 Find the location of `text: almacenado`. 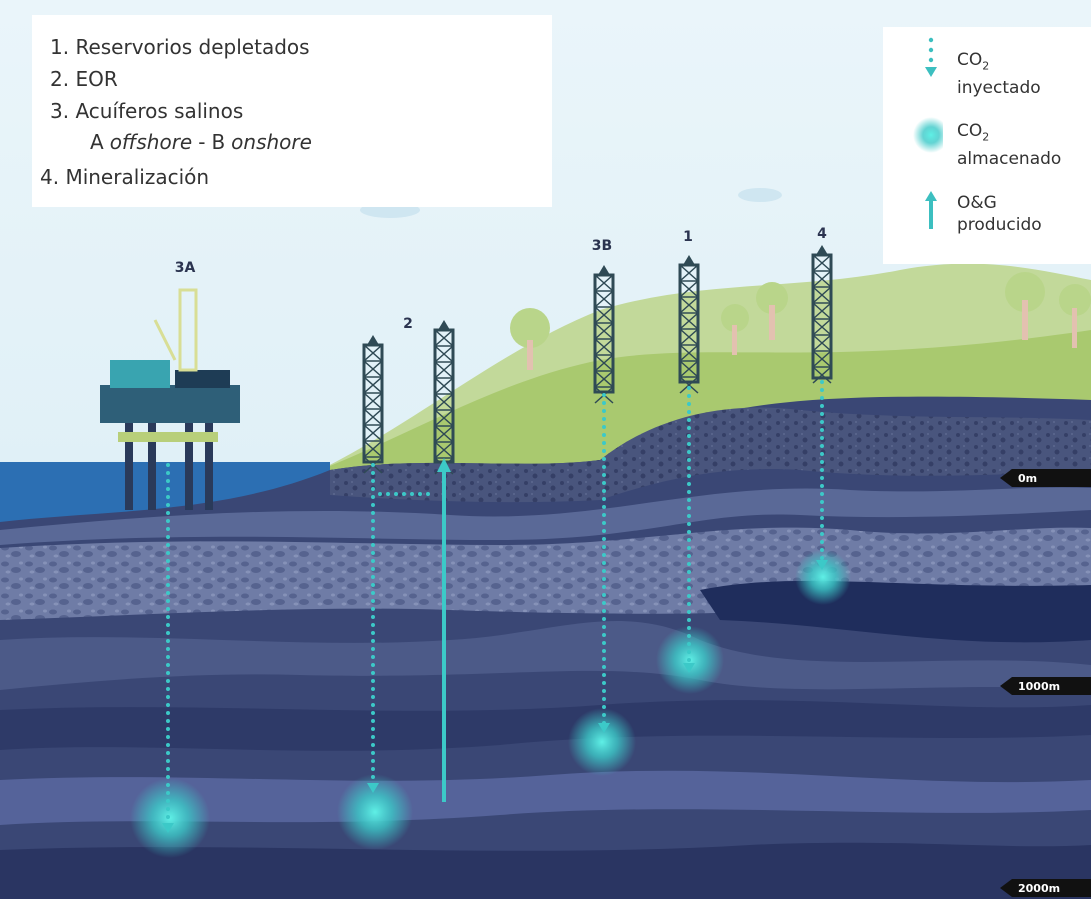

text: almacenado is located at coordinates (1009, 159).